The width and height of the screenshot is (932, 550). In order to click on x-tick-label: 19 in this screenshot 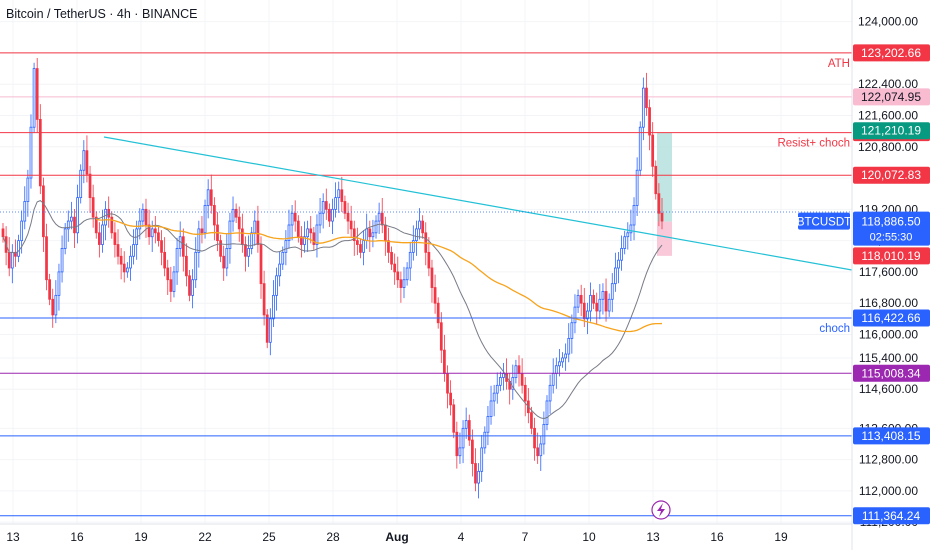, I will do `click(141, 537)`.